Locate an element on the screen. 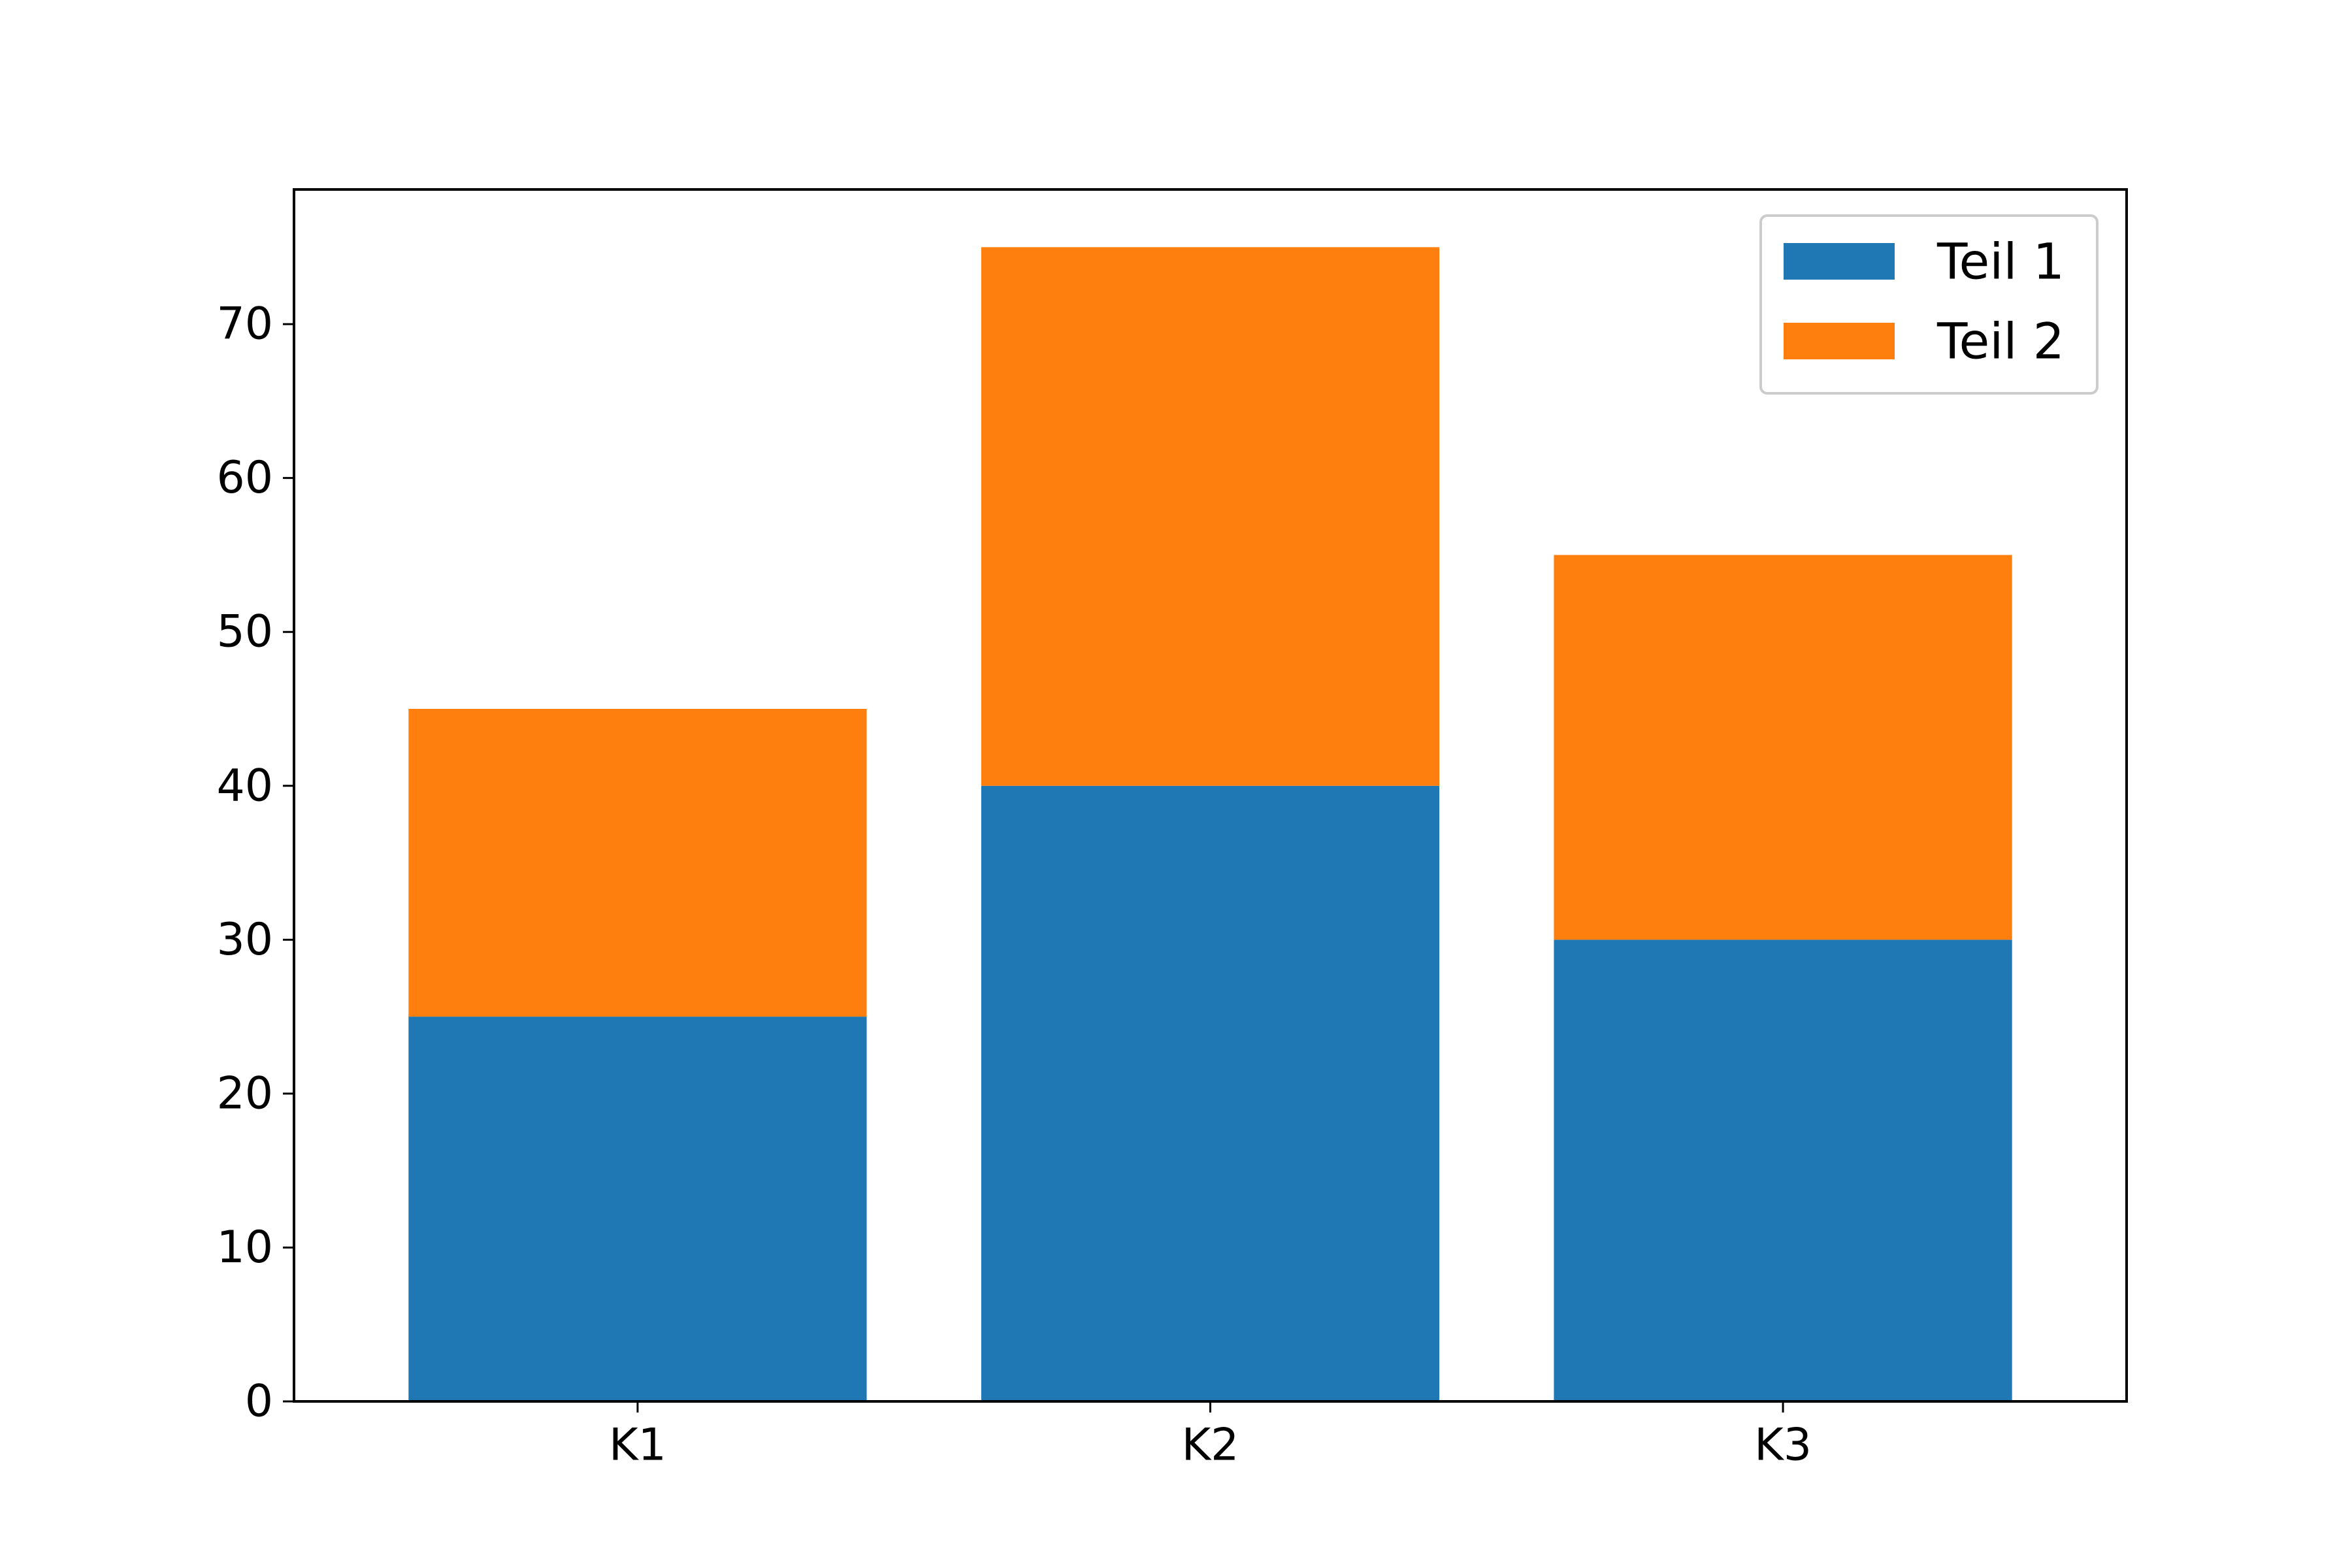 The width and height of the screenshot is (2352, 1568). y-tick-label: 40 is located at coordinates (244, 785).